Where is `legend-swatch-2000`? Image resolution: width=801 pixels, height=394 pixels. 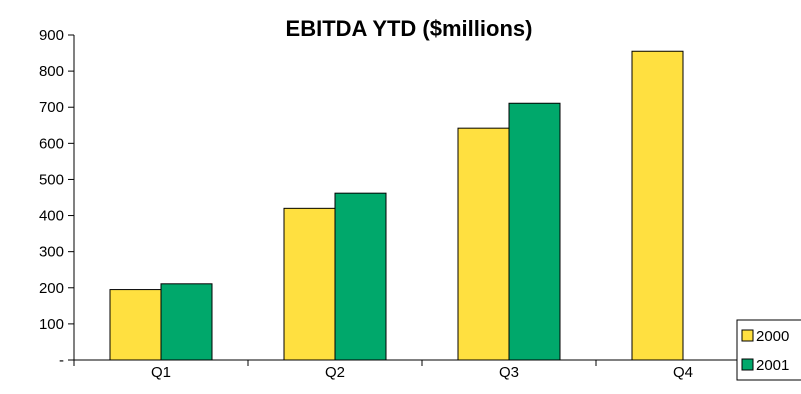 legend-swatch-2000 is located at coordinates (747, 335).